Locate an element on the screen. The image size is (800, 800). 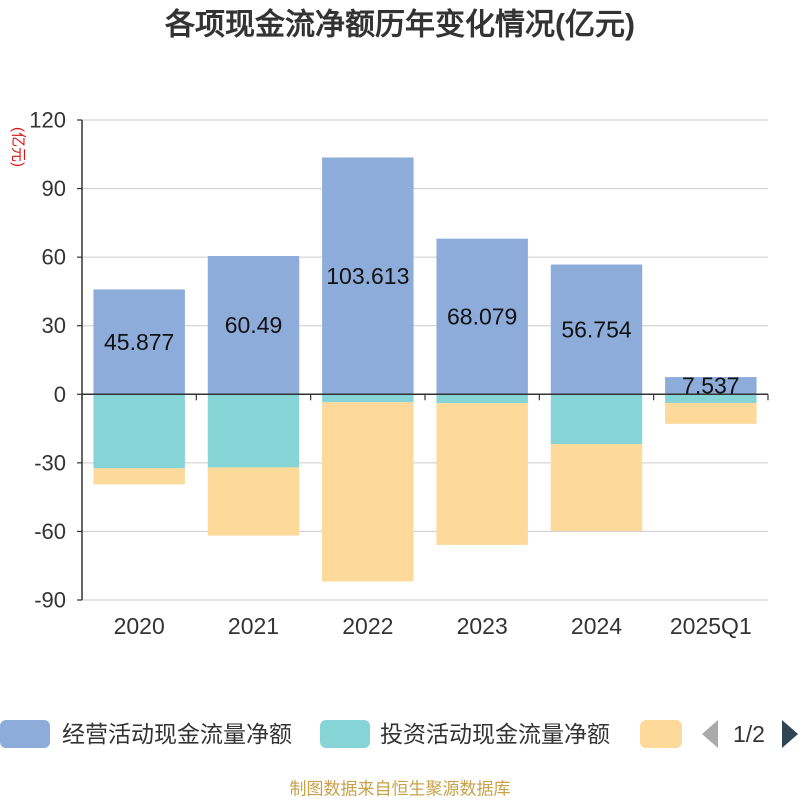
legend-prev-button is located at coordinates (710, 734).